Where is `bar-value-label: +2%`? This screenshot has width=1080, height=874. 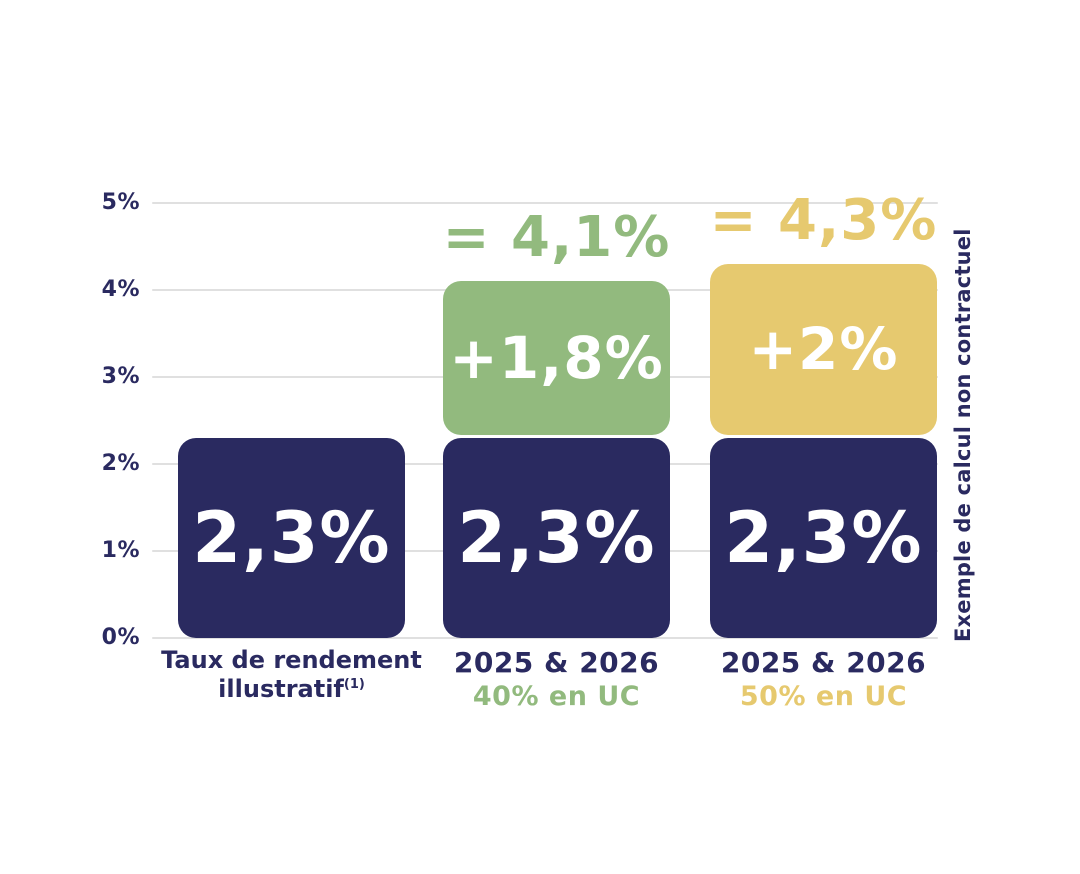
bar-value-label: +2% is located at coordinates (823, 349).